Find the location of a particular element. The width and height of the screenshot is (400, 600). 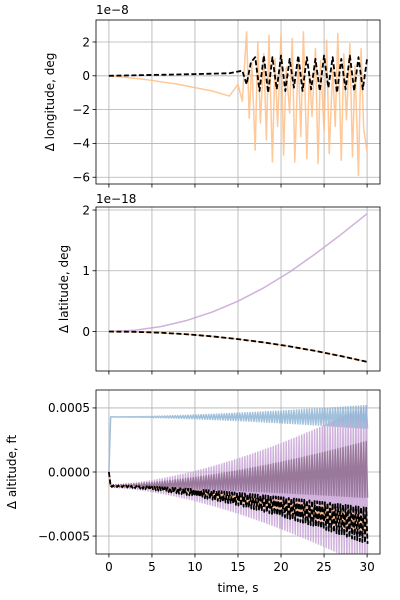

altitude-x-tick-label: 25 is located at coordinates (323, 567).